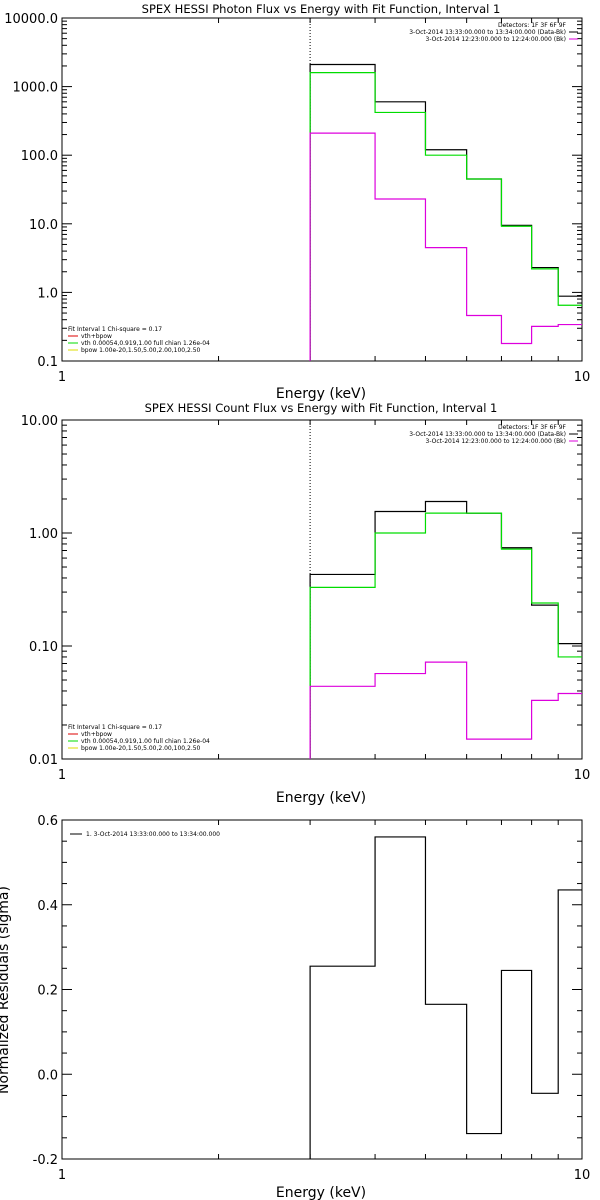 Image resolution: width=600 pixels, height=1200 pixels. Describe the element at coordinates (47, 293) in the screenshot. I see `y-tick-label: 1.0` at that location.